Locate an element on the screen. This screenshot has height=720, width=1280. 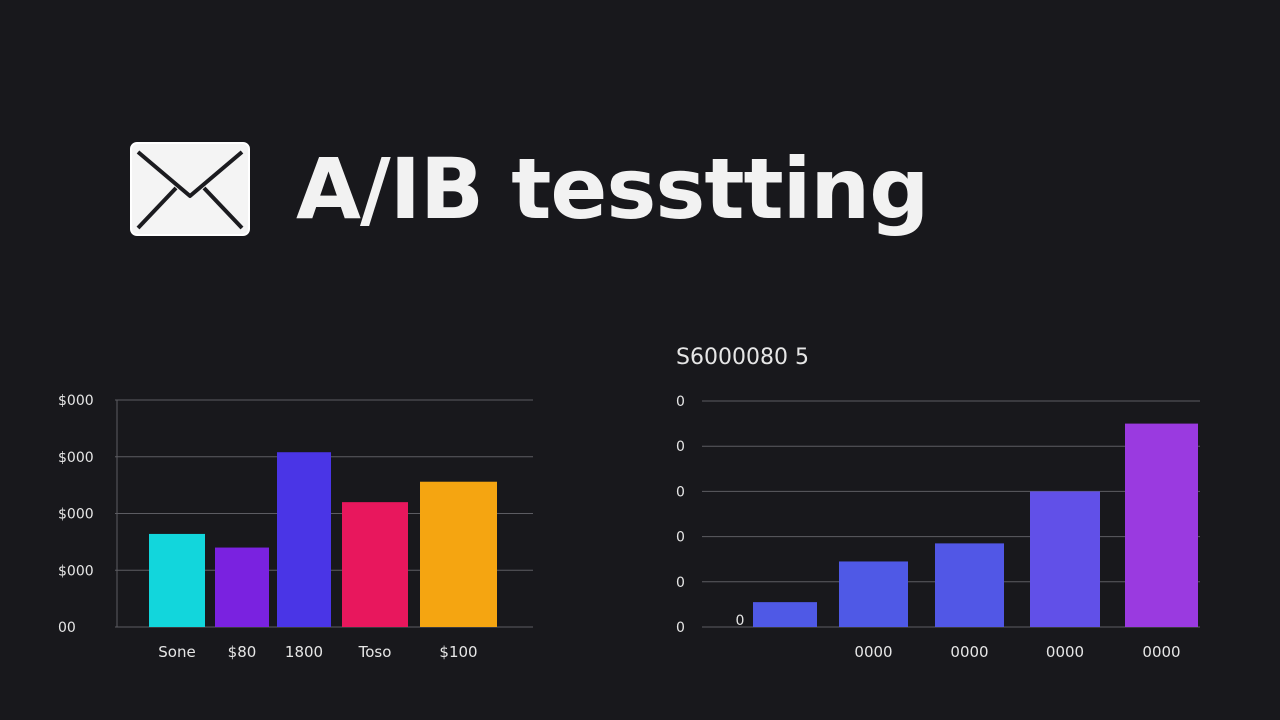
y-tick-label: 00 is located at coordinates (67, 628).